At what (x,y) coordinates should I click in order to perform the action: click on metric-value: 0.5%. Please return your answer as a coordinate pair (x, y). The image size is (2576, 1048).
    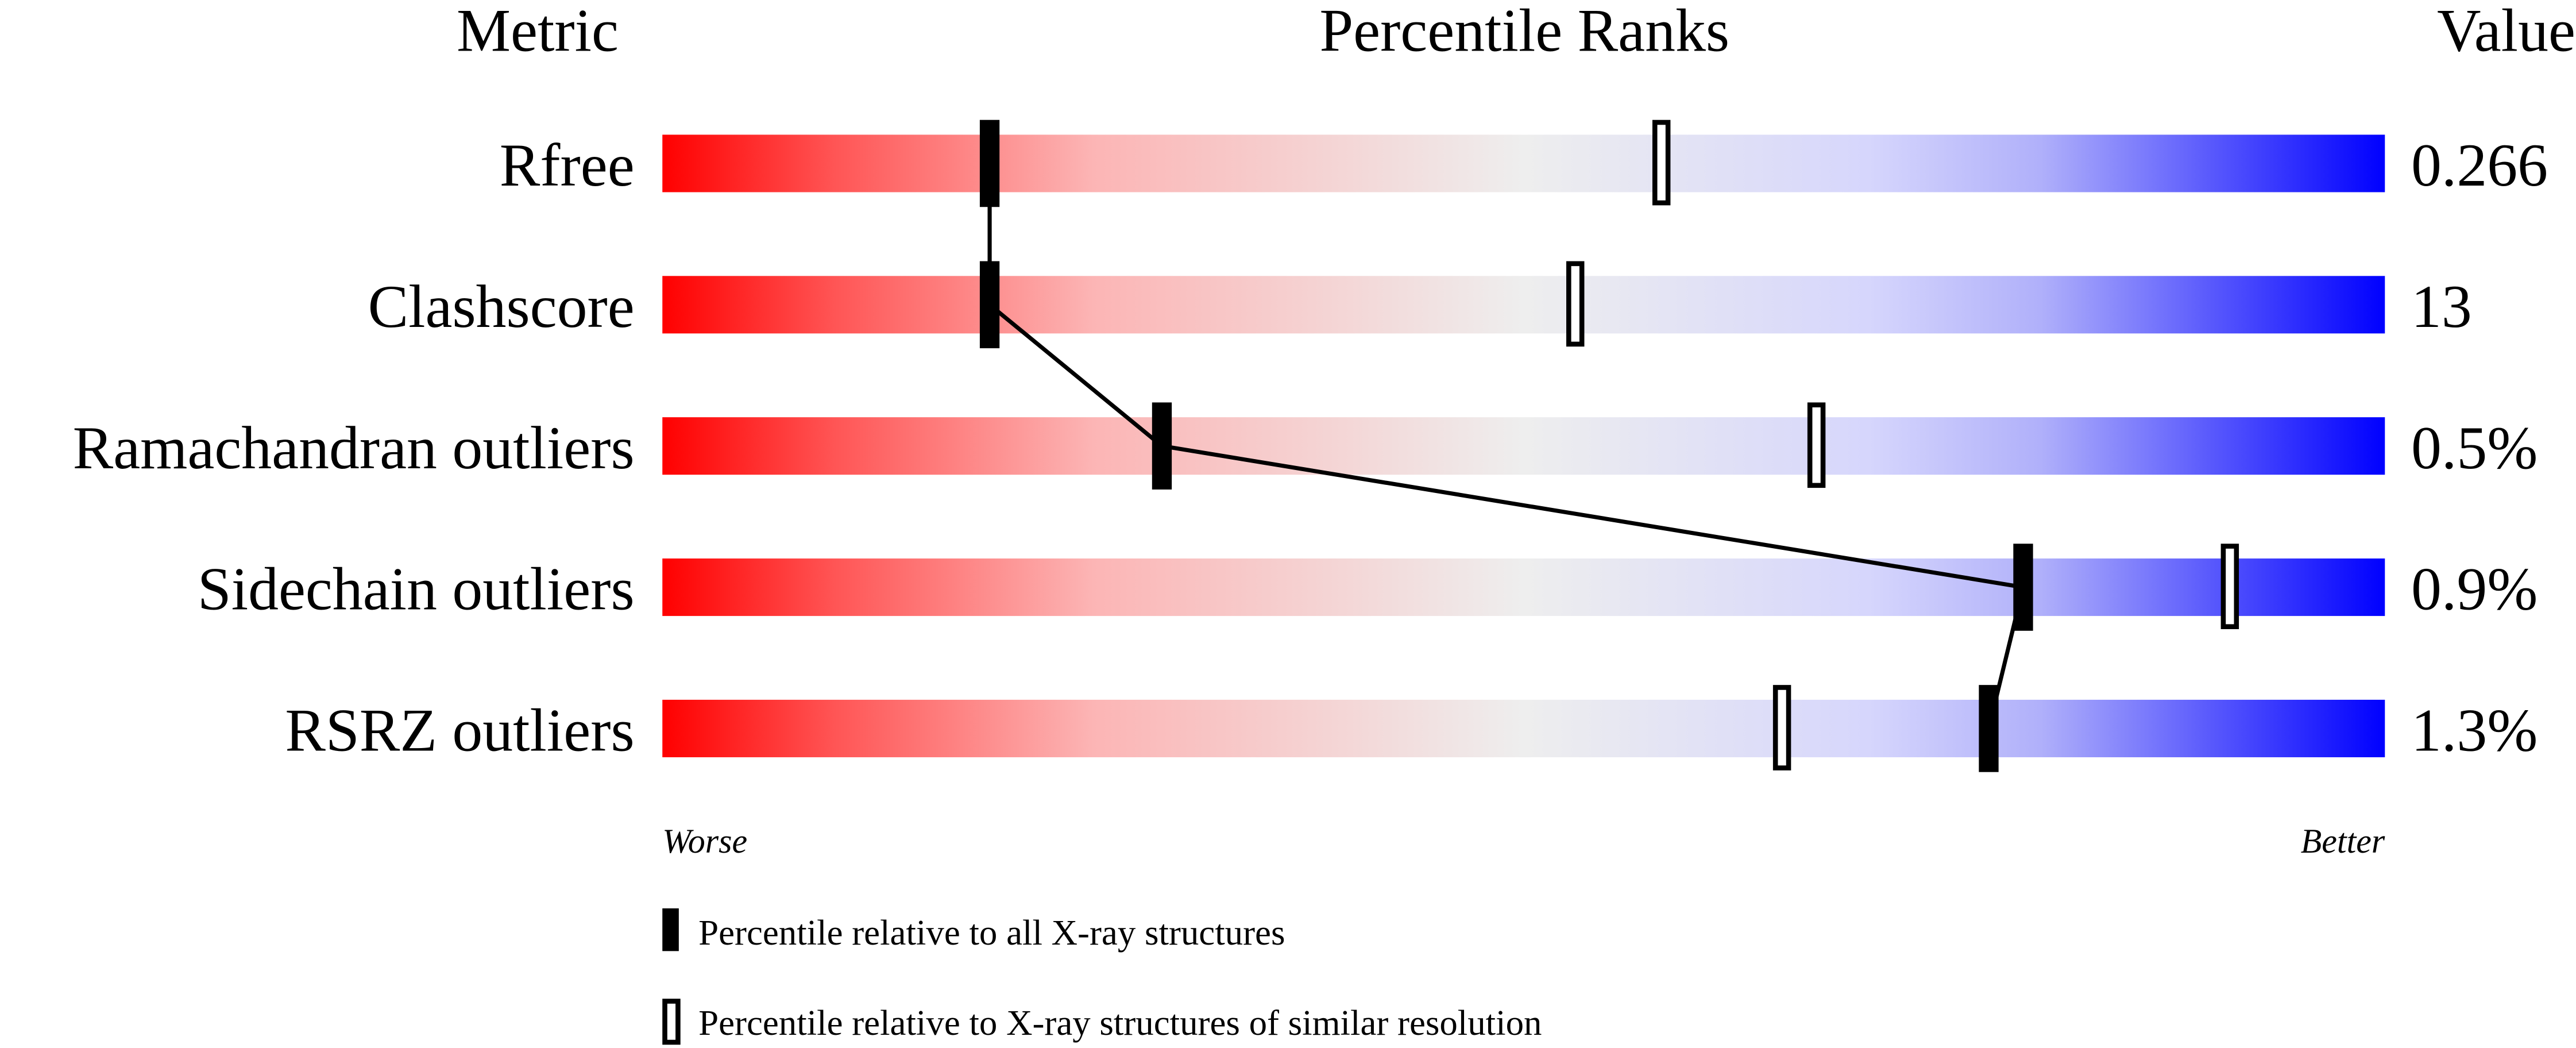
    Looking at the image, I should click on (2474, 448).